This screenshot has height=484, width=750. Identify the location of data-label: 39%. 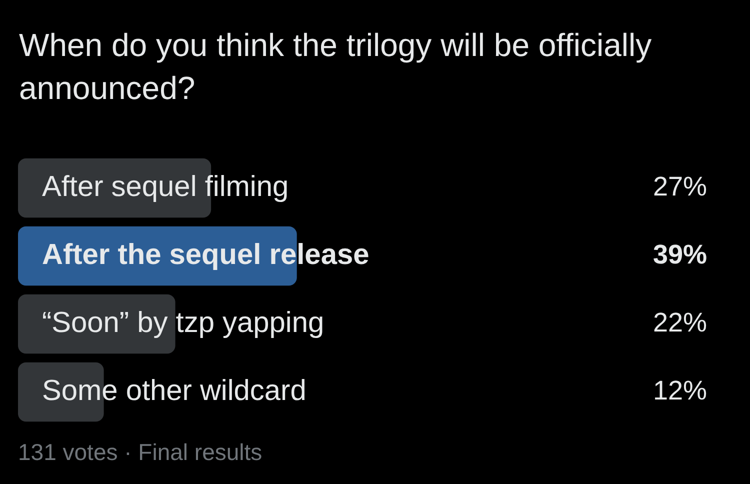
(679, 254).